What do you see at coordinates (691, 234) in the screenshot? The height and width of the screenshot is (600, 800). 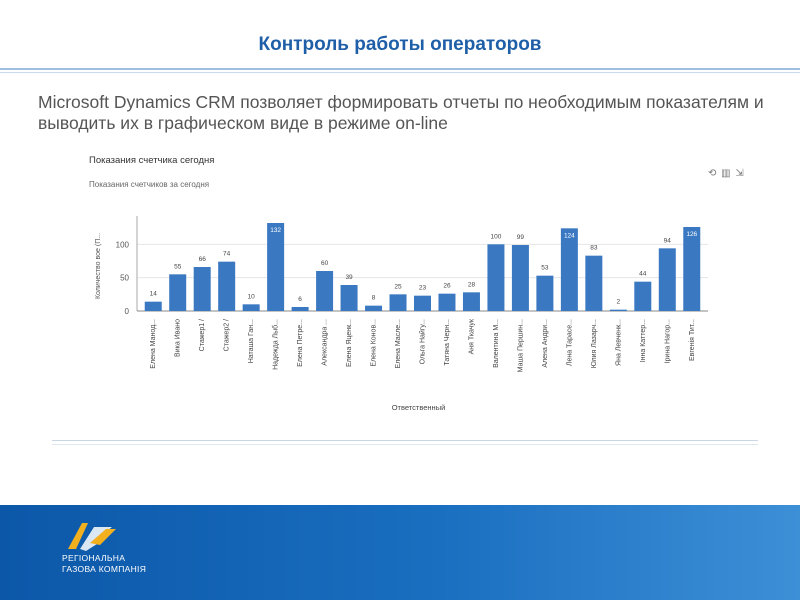 I see `data-label: 126` at bounding box center [691, 234].